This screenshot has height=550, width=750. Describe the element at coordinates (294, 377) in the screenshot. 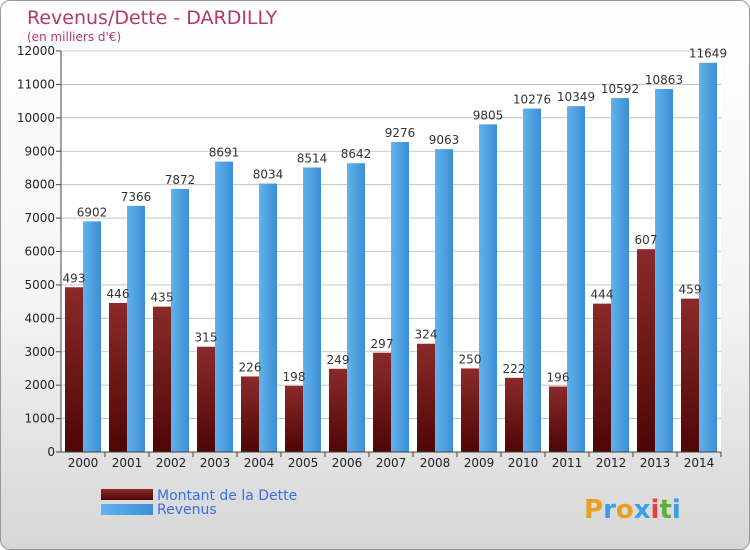

I see `data-label-debt: 198` at that location.